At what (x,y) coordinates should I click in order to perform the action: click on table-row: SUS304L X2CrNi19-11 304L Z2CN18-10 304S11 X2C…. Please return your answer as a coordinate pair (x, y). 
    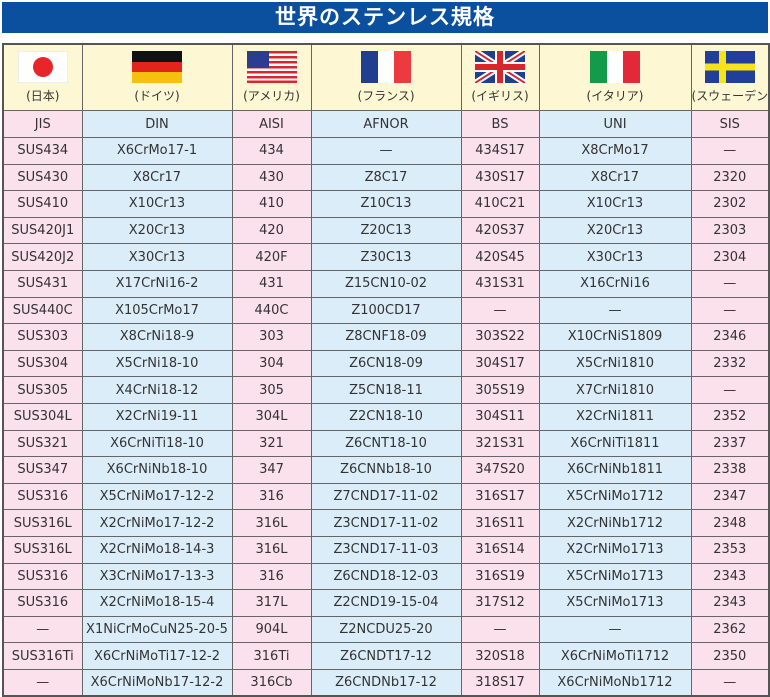
    Looking at the image, I should click on (386, 416).